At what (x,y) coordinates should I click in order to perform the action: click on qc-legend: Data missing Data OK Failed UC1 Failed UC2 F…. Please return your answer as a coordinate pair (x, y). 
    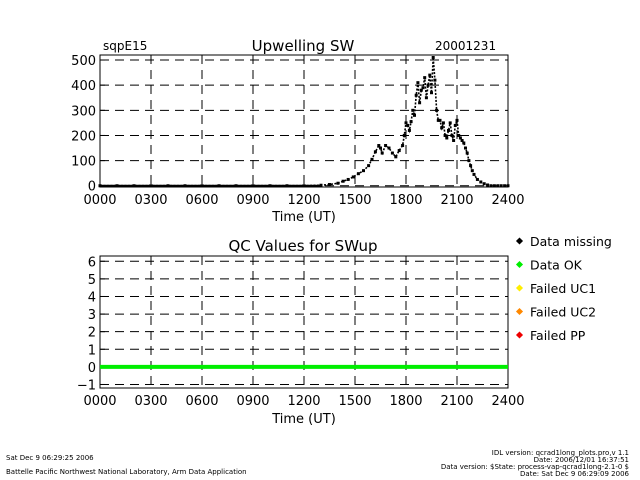
    Looking at the image, I should click on (563, 288).